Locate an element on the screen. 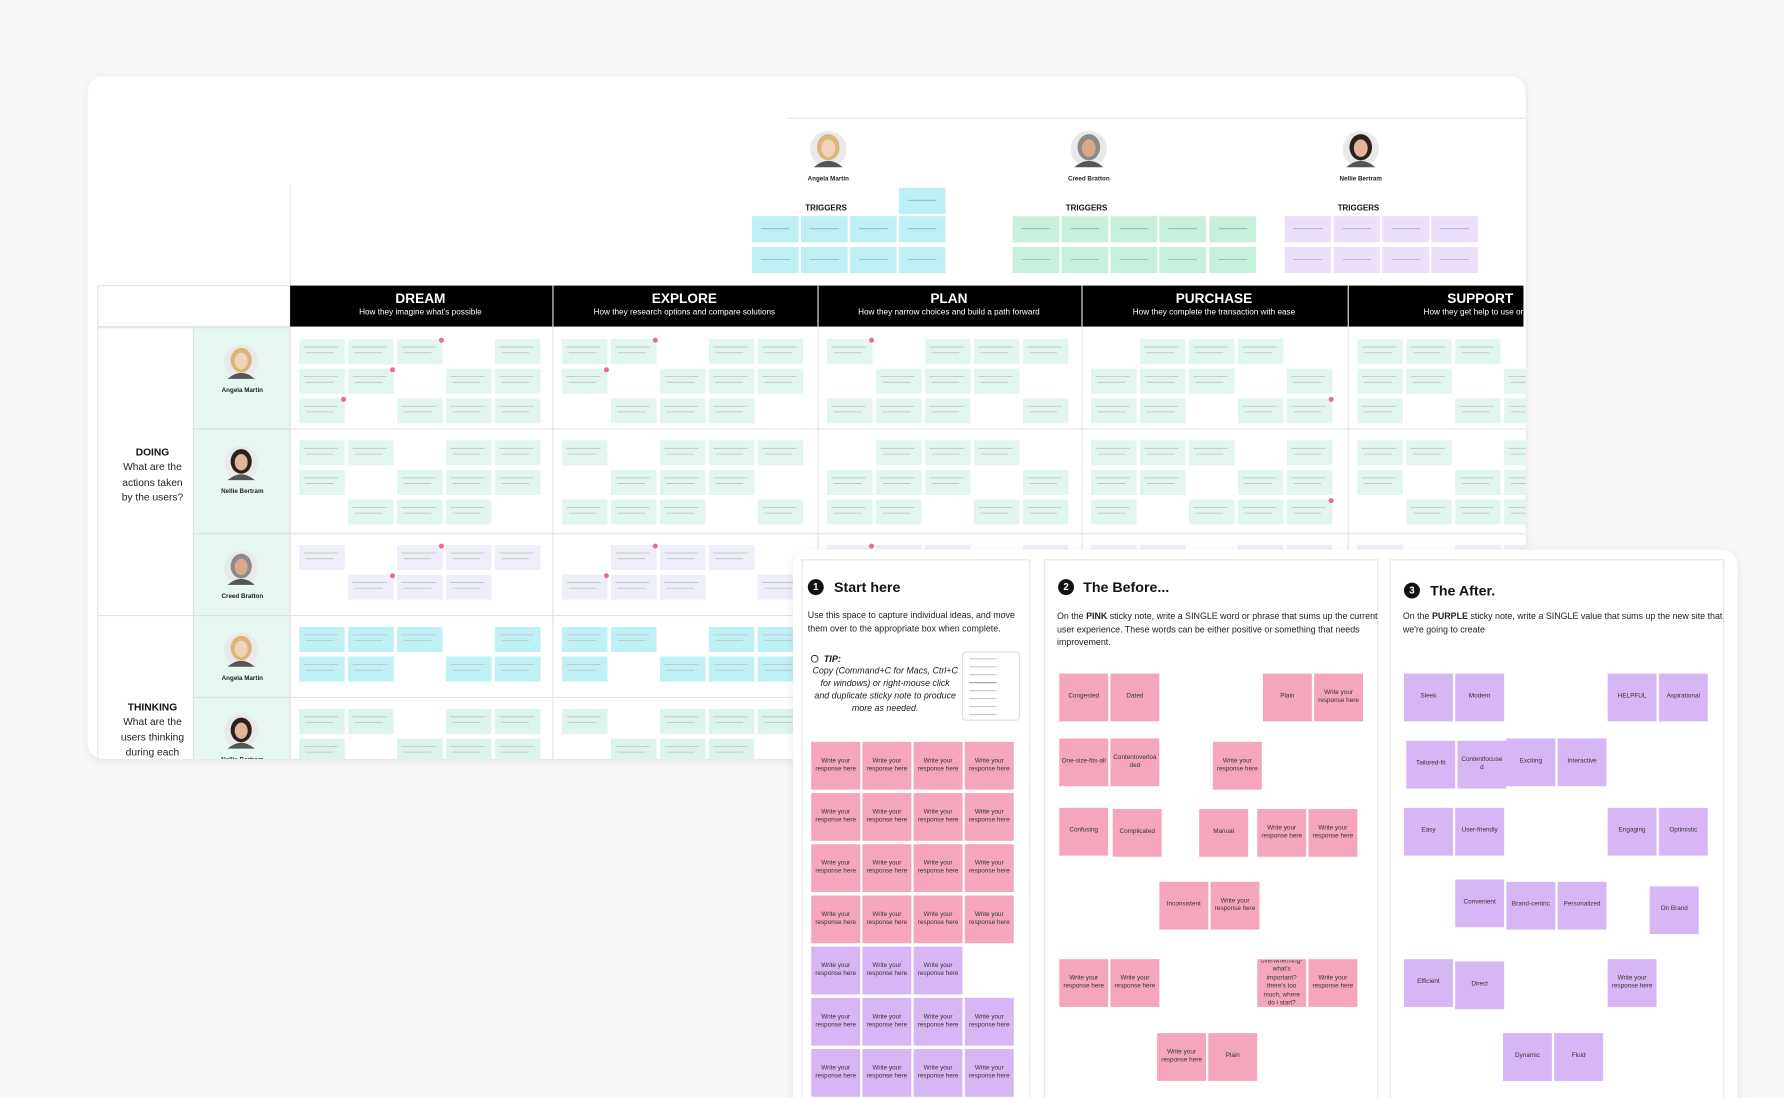 This screenshot has height=1098, width=1784. sticky-note-text-box: On Brand is located at coordinates (1674, 909).